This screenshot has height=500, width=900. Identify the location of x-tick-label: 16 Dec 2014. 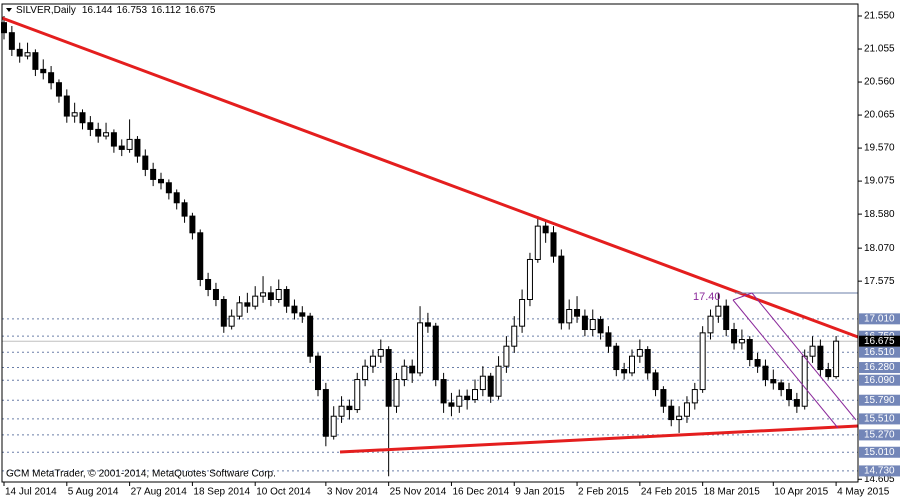
(480, 492).